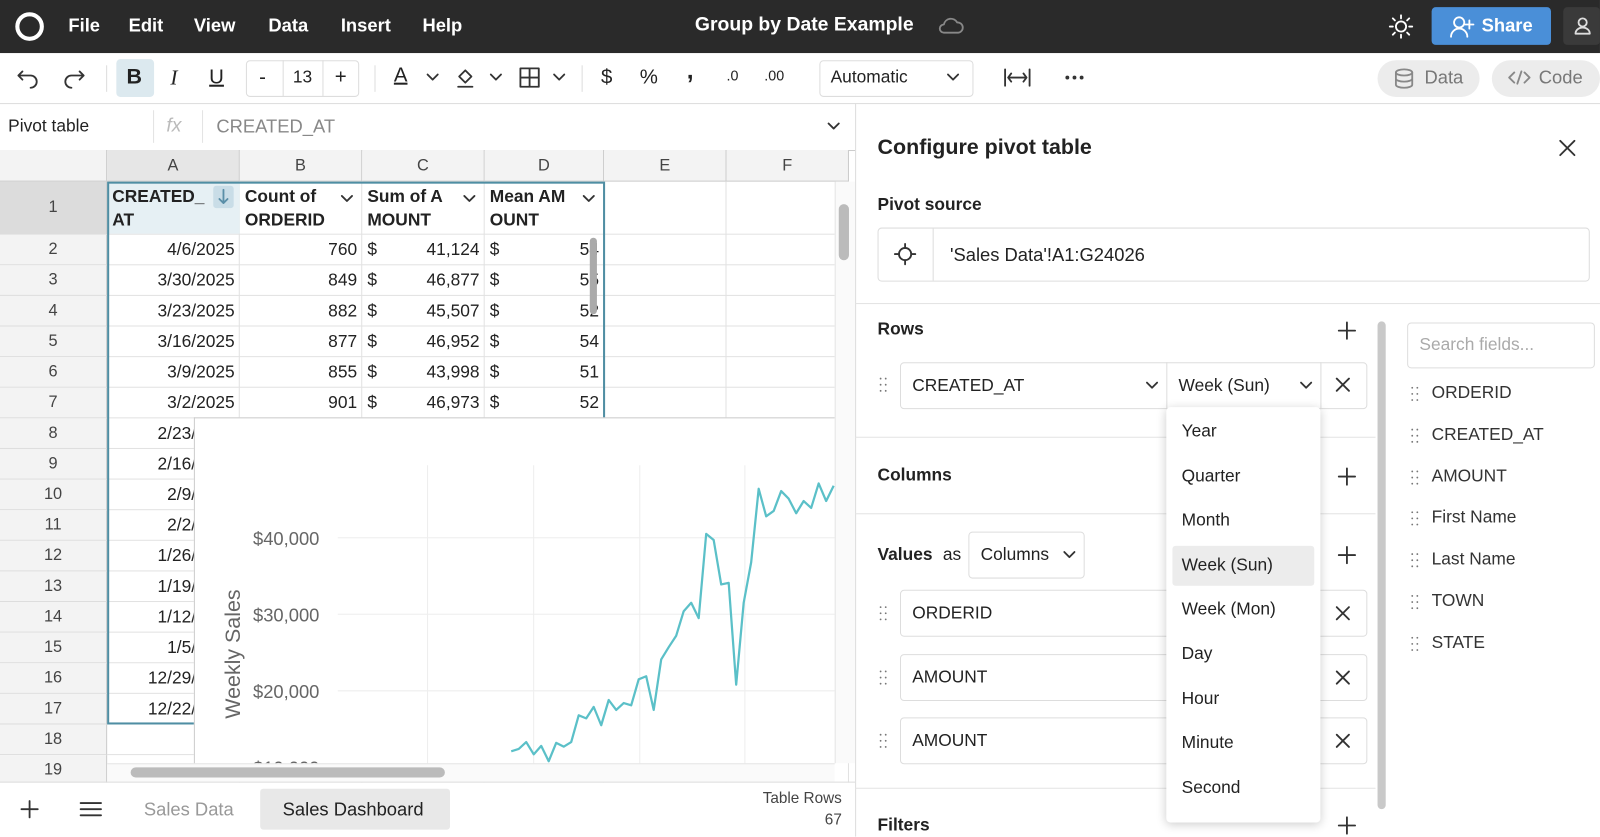 This screenshot has height=837, width=1600. Describe the element at coordinates (173, 165) in the screenshot. I see `column-header: A` at that location.